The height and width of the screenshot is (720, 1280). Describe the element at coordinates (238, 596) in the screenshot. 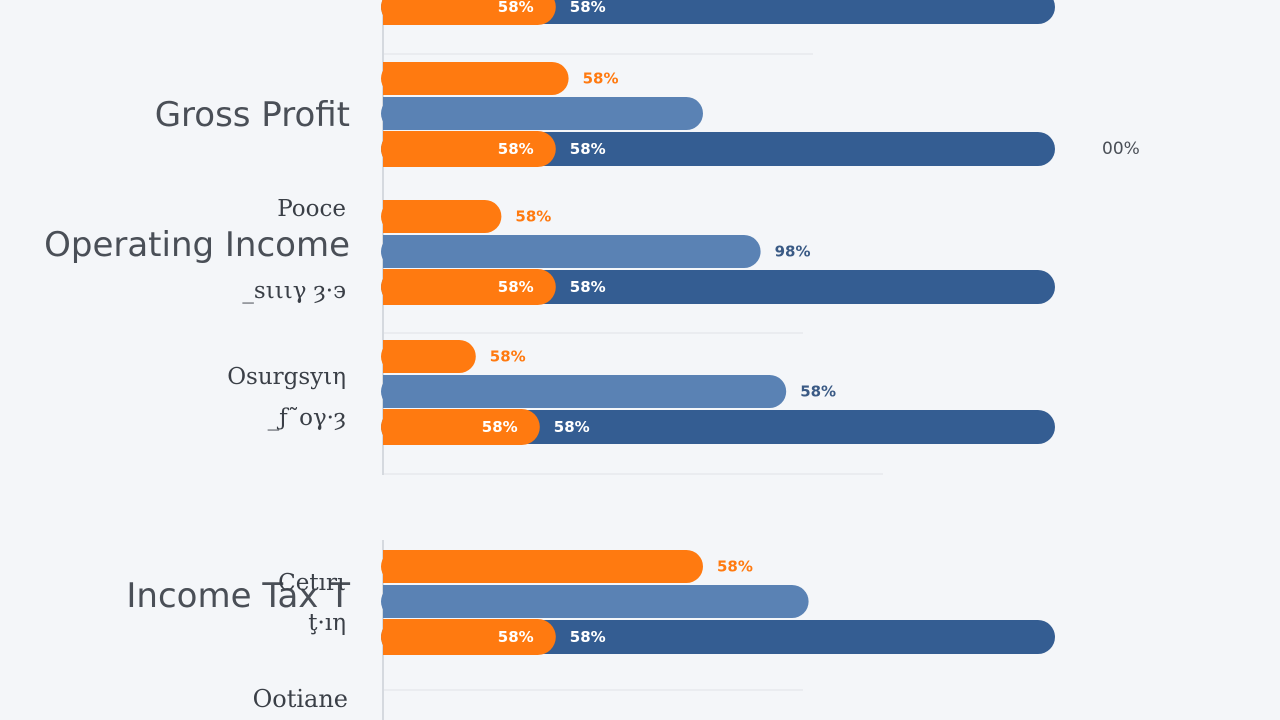

I see `category-label: Income Tax T` at that location.